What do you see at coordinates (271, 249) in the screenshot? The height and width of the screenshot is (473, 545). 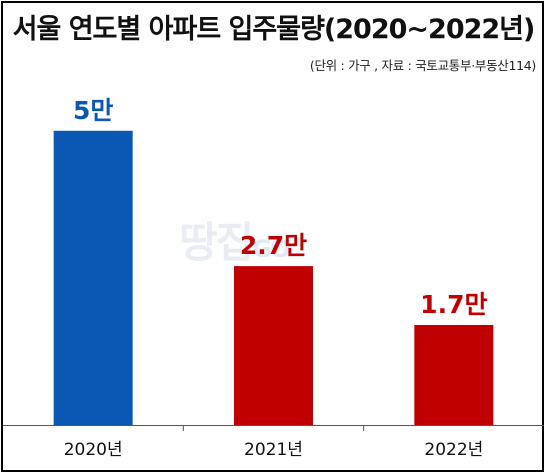 I see `watermark-suffix: GO` at bounding box center [271, 249].